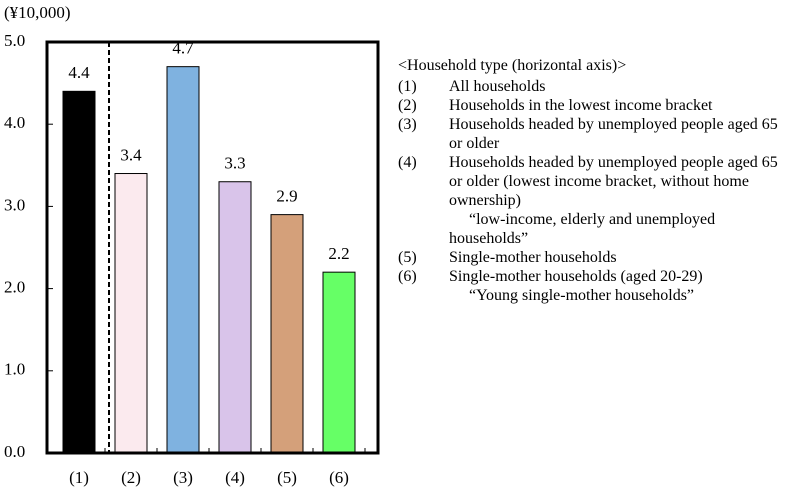 This screenshot has width=787, height=495. I want to click on note-marker: (6), so click(407, 276).